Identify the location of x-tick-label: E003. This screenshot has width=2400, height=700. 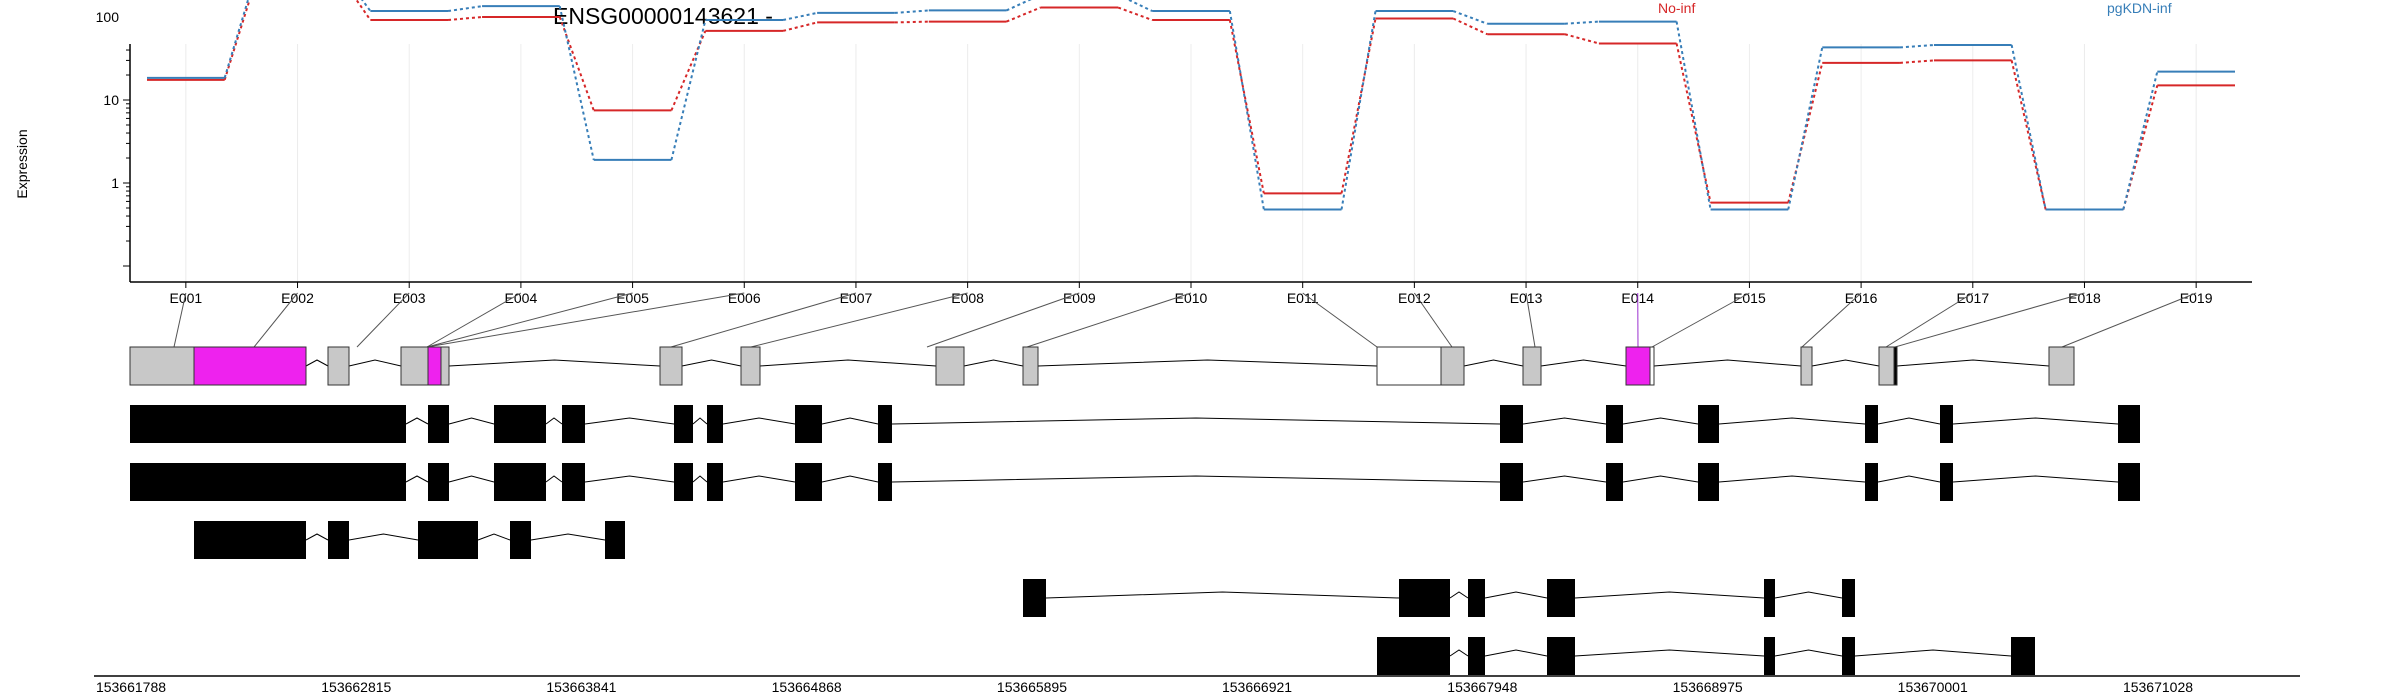
(409, 298).